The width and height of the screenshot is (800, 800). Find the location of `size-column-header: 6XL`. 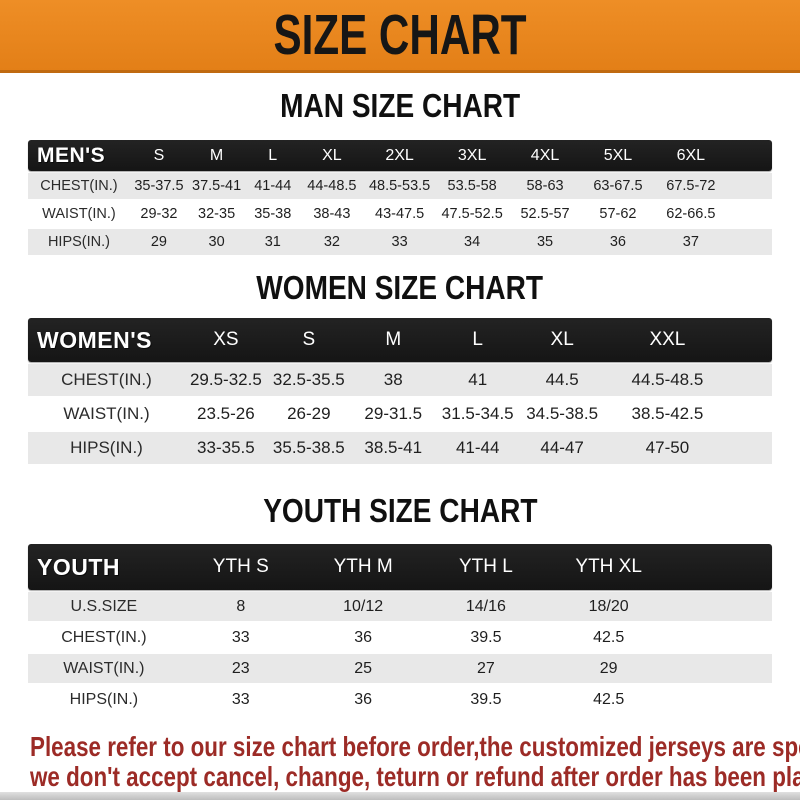

size-column-header: 6XL is located at coordinates (691, 155).